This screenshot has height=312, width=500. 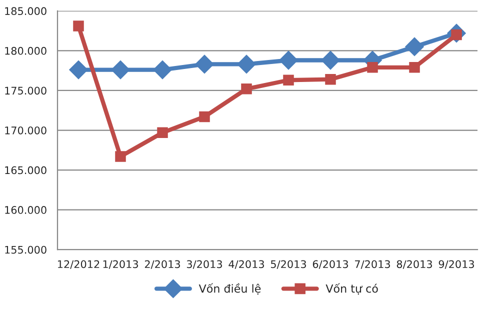 What do you see at coordinates (246, 264) in the screenshot?
I see `x-tick-label: 4/2013` at bounding box center [246, 264].